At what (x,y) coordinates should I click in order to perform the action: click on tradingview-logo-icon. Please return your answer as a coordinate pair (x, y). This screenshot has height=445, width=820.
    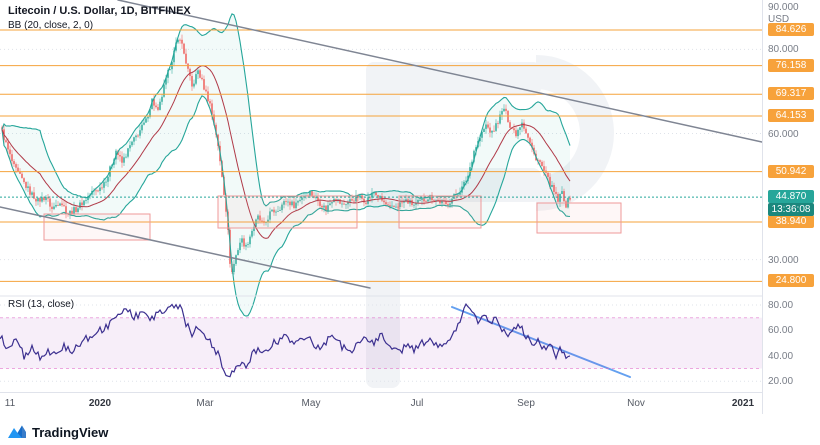
    Looking at the image, I should click on (17, 431).